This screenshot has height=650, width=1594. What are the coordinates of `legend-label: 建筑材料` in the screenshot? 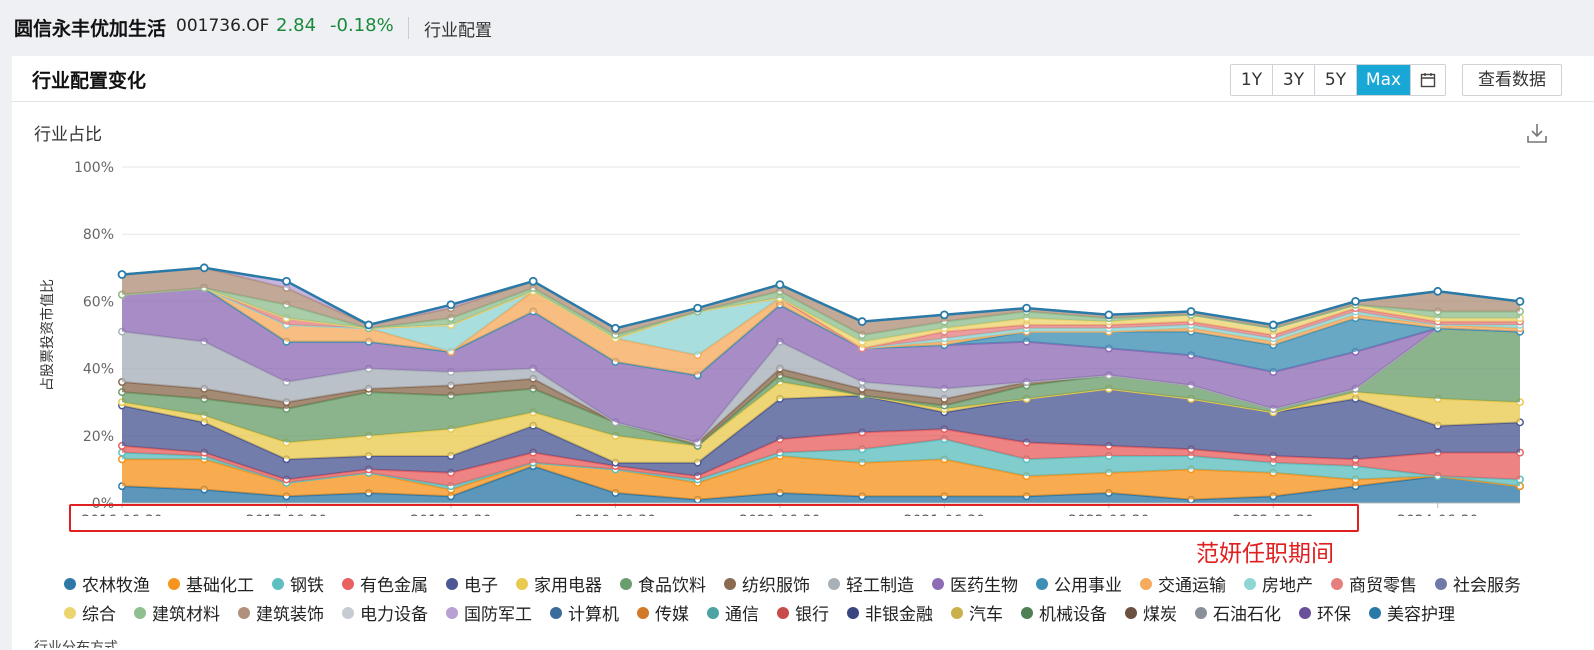 It's located at (186, 615).